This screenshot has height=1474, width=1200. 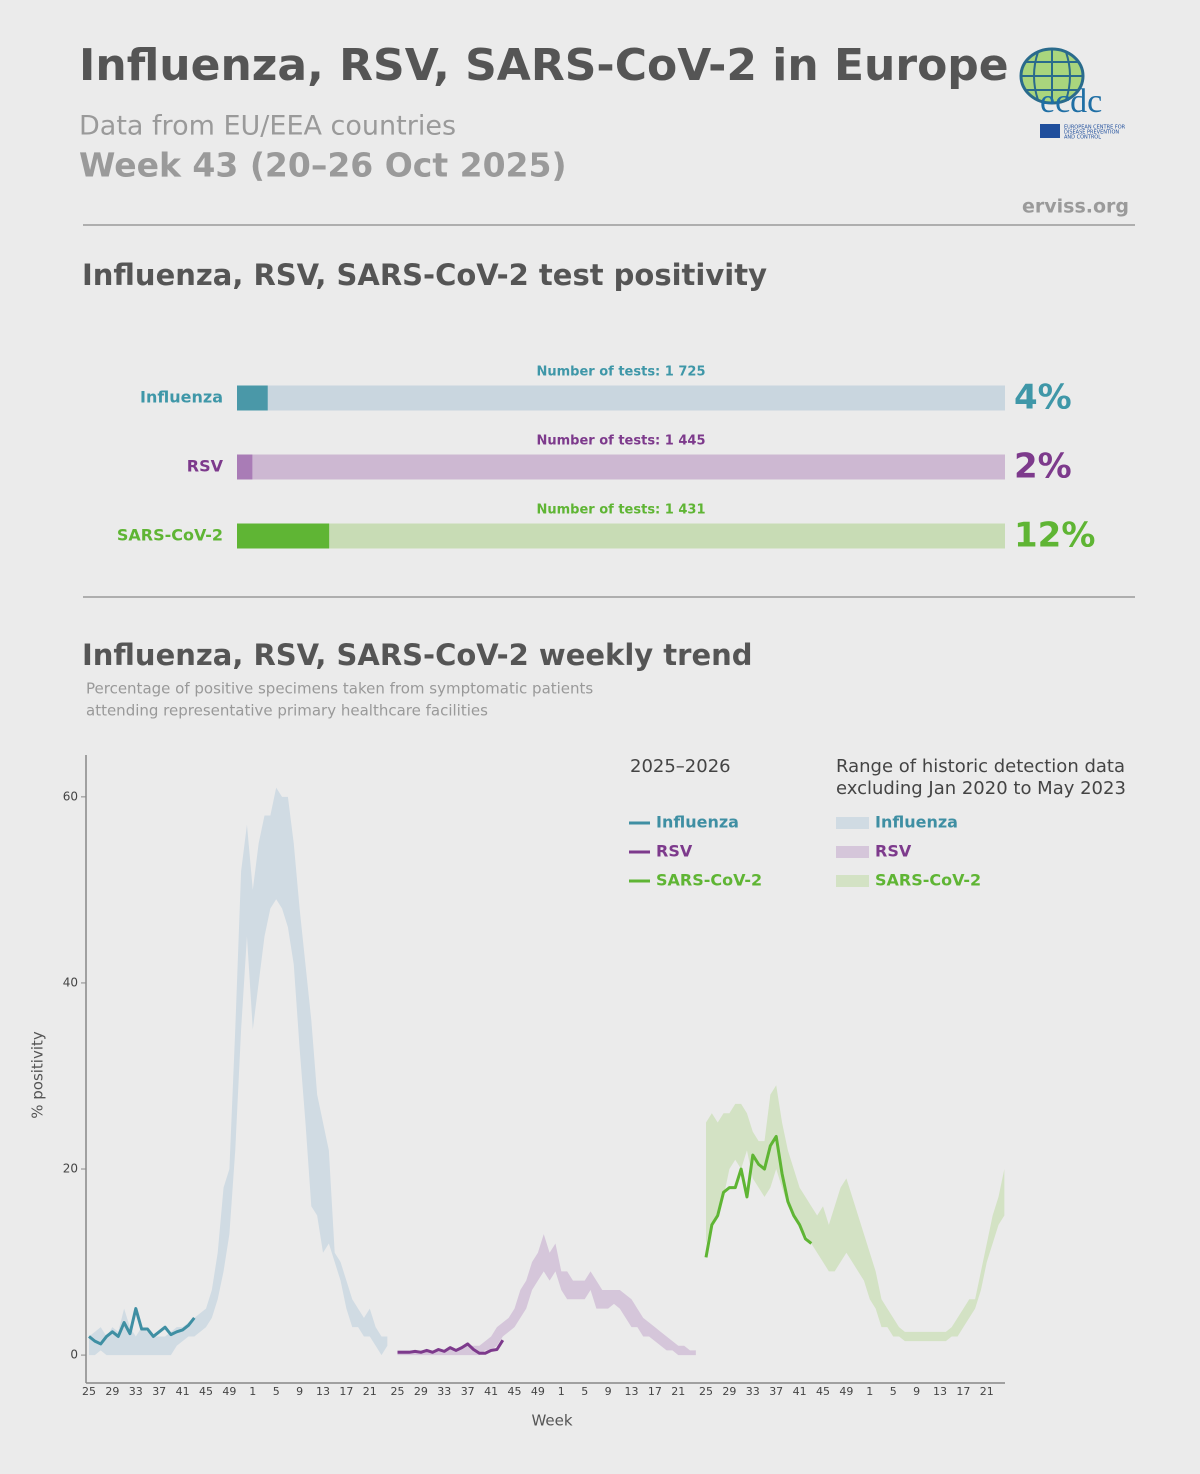 I want to click on logo-text: AND CONTROL, so click(x=1082, y=138).